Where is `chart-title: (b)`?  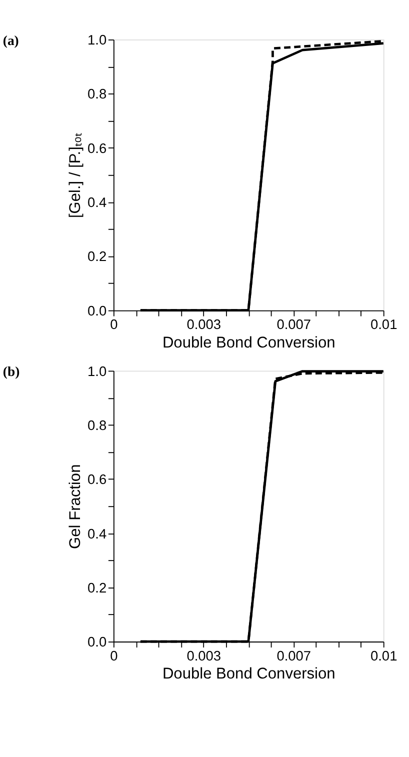
chart-title: (b) is located at coordinates (11, 372).